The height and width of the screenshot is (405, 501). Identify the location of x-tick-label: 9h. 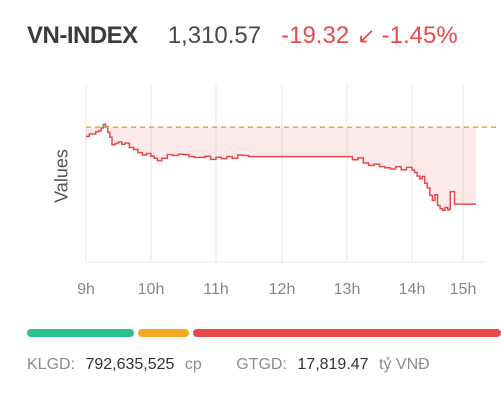
(86, 289).